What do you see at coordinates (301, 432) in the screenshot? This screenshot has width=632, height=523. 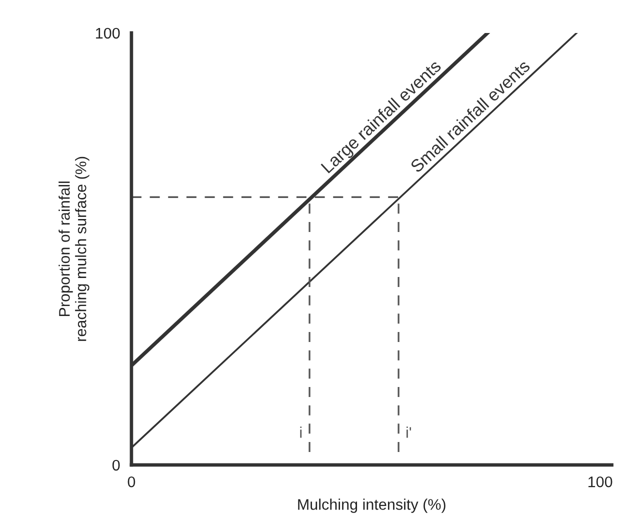 I see `series-label: i` at bounding box center [301, 432].